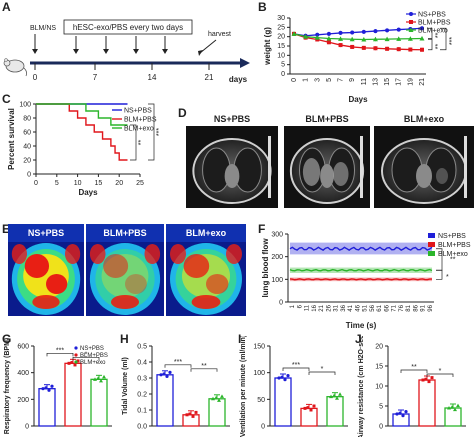  What do you see at coordinates (410, 82) in the screenshot?
I see `x-tick-label: 19` at bounding box center [410, 82].